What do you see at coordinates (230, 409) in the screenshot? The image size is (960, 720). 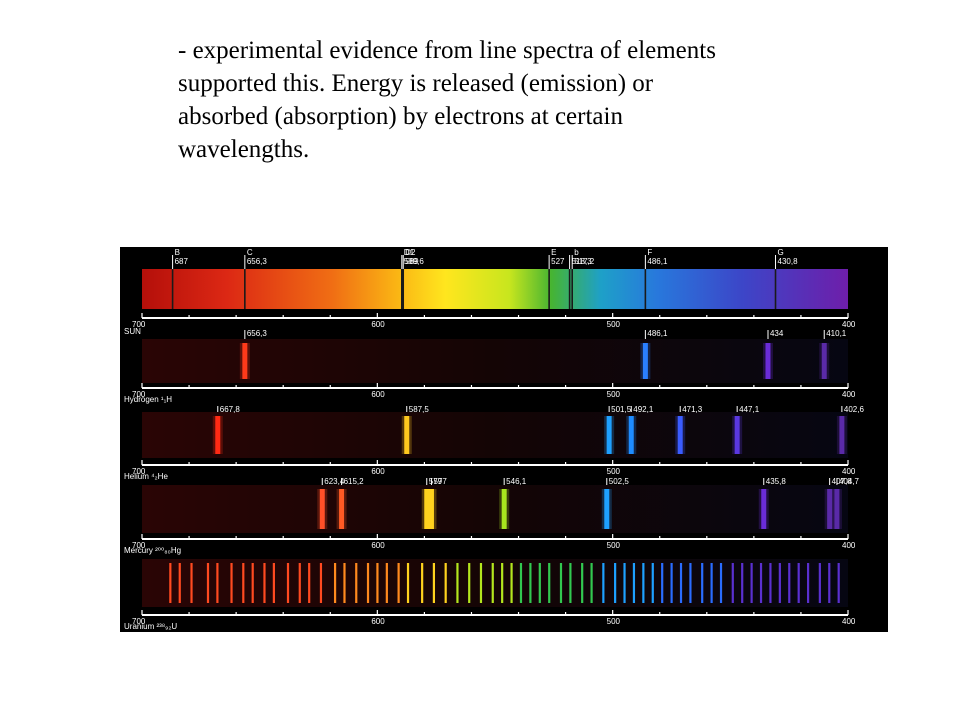 I see `wavelength-label: 667,8` at bounding box center [230, 409].